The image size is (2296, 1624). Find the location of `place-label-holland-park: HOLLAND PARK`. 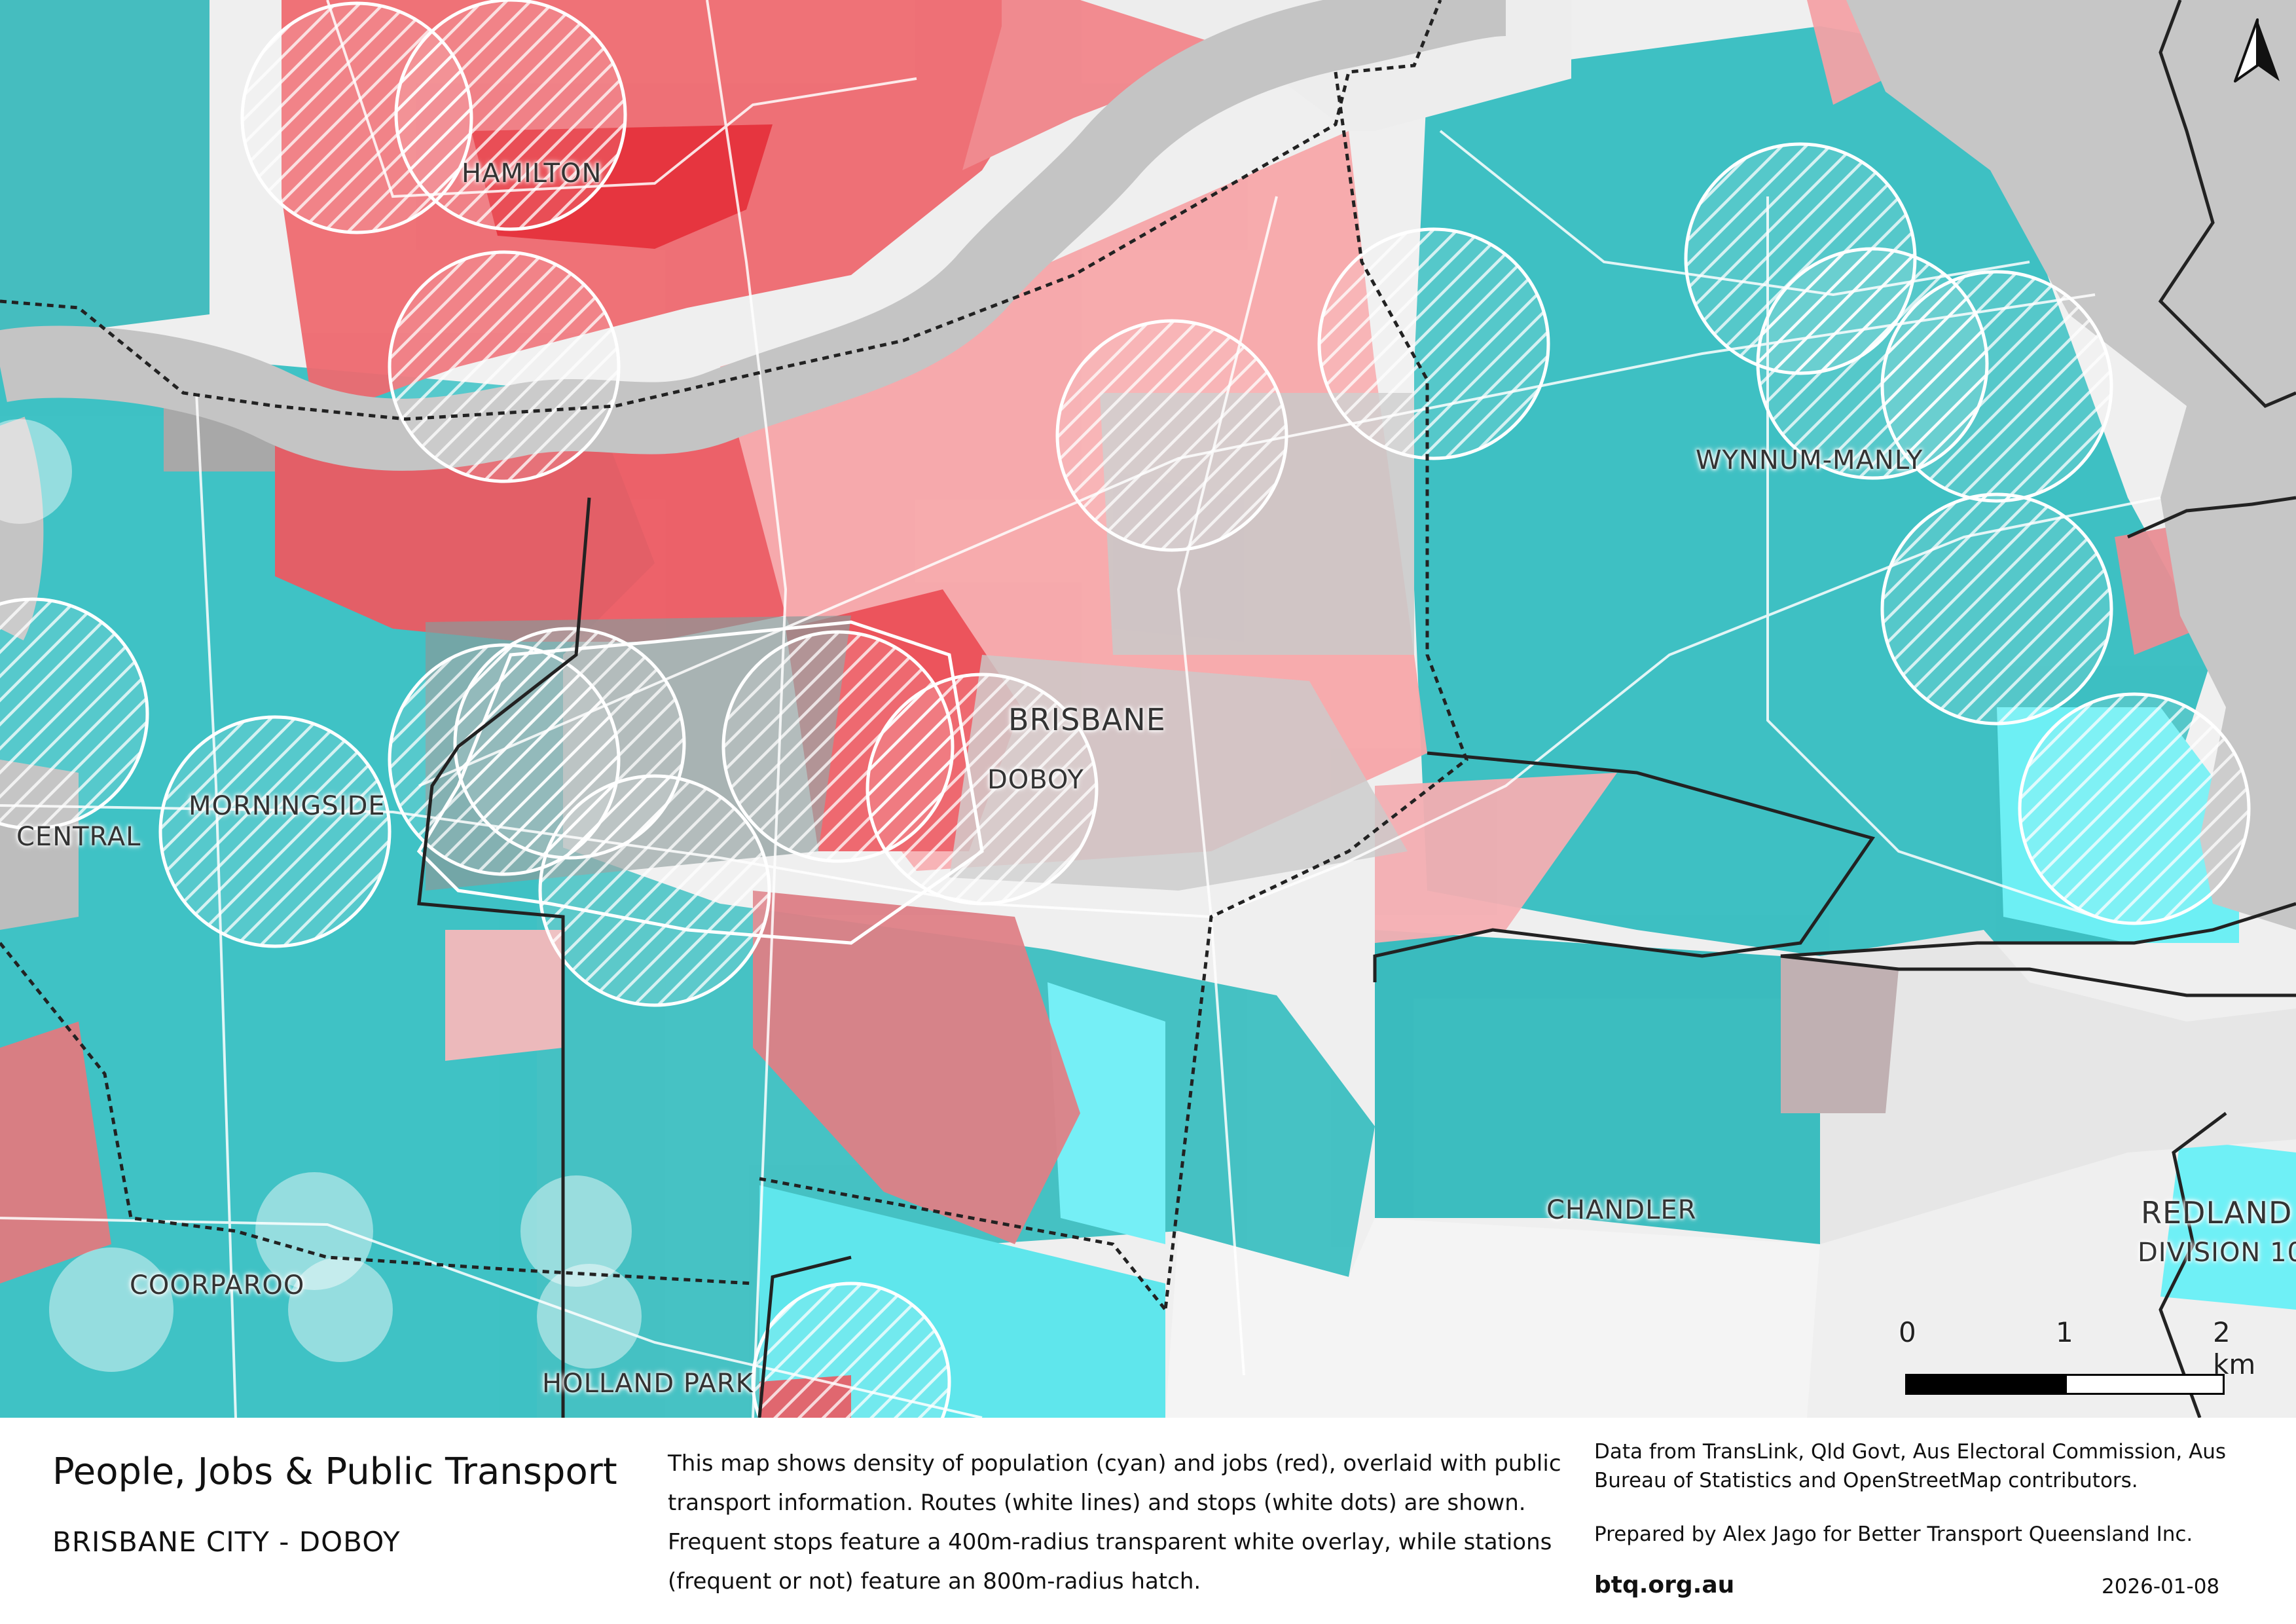

place-label-holland-park: HOLLAND PARK is located at coordinates (648, 1384).